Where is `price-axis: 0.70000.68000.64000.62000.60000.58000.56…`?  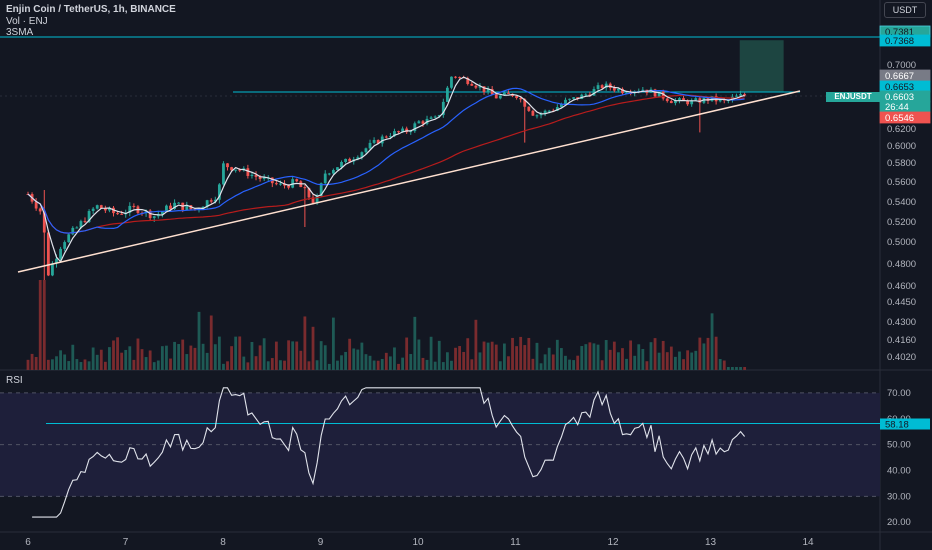 price-axis: 0.70000.68000.64000.62000.60000.58000.56… is located at coordinates (905, 194).